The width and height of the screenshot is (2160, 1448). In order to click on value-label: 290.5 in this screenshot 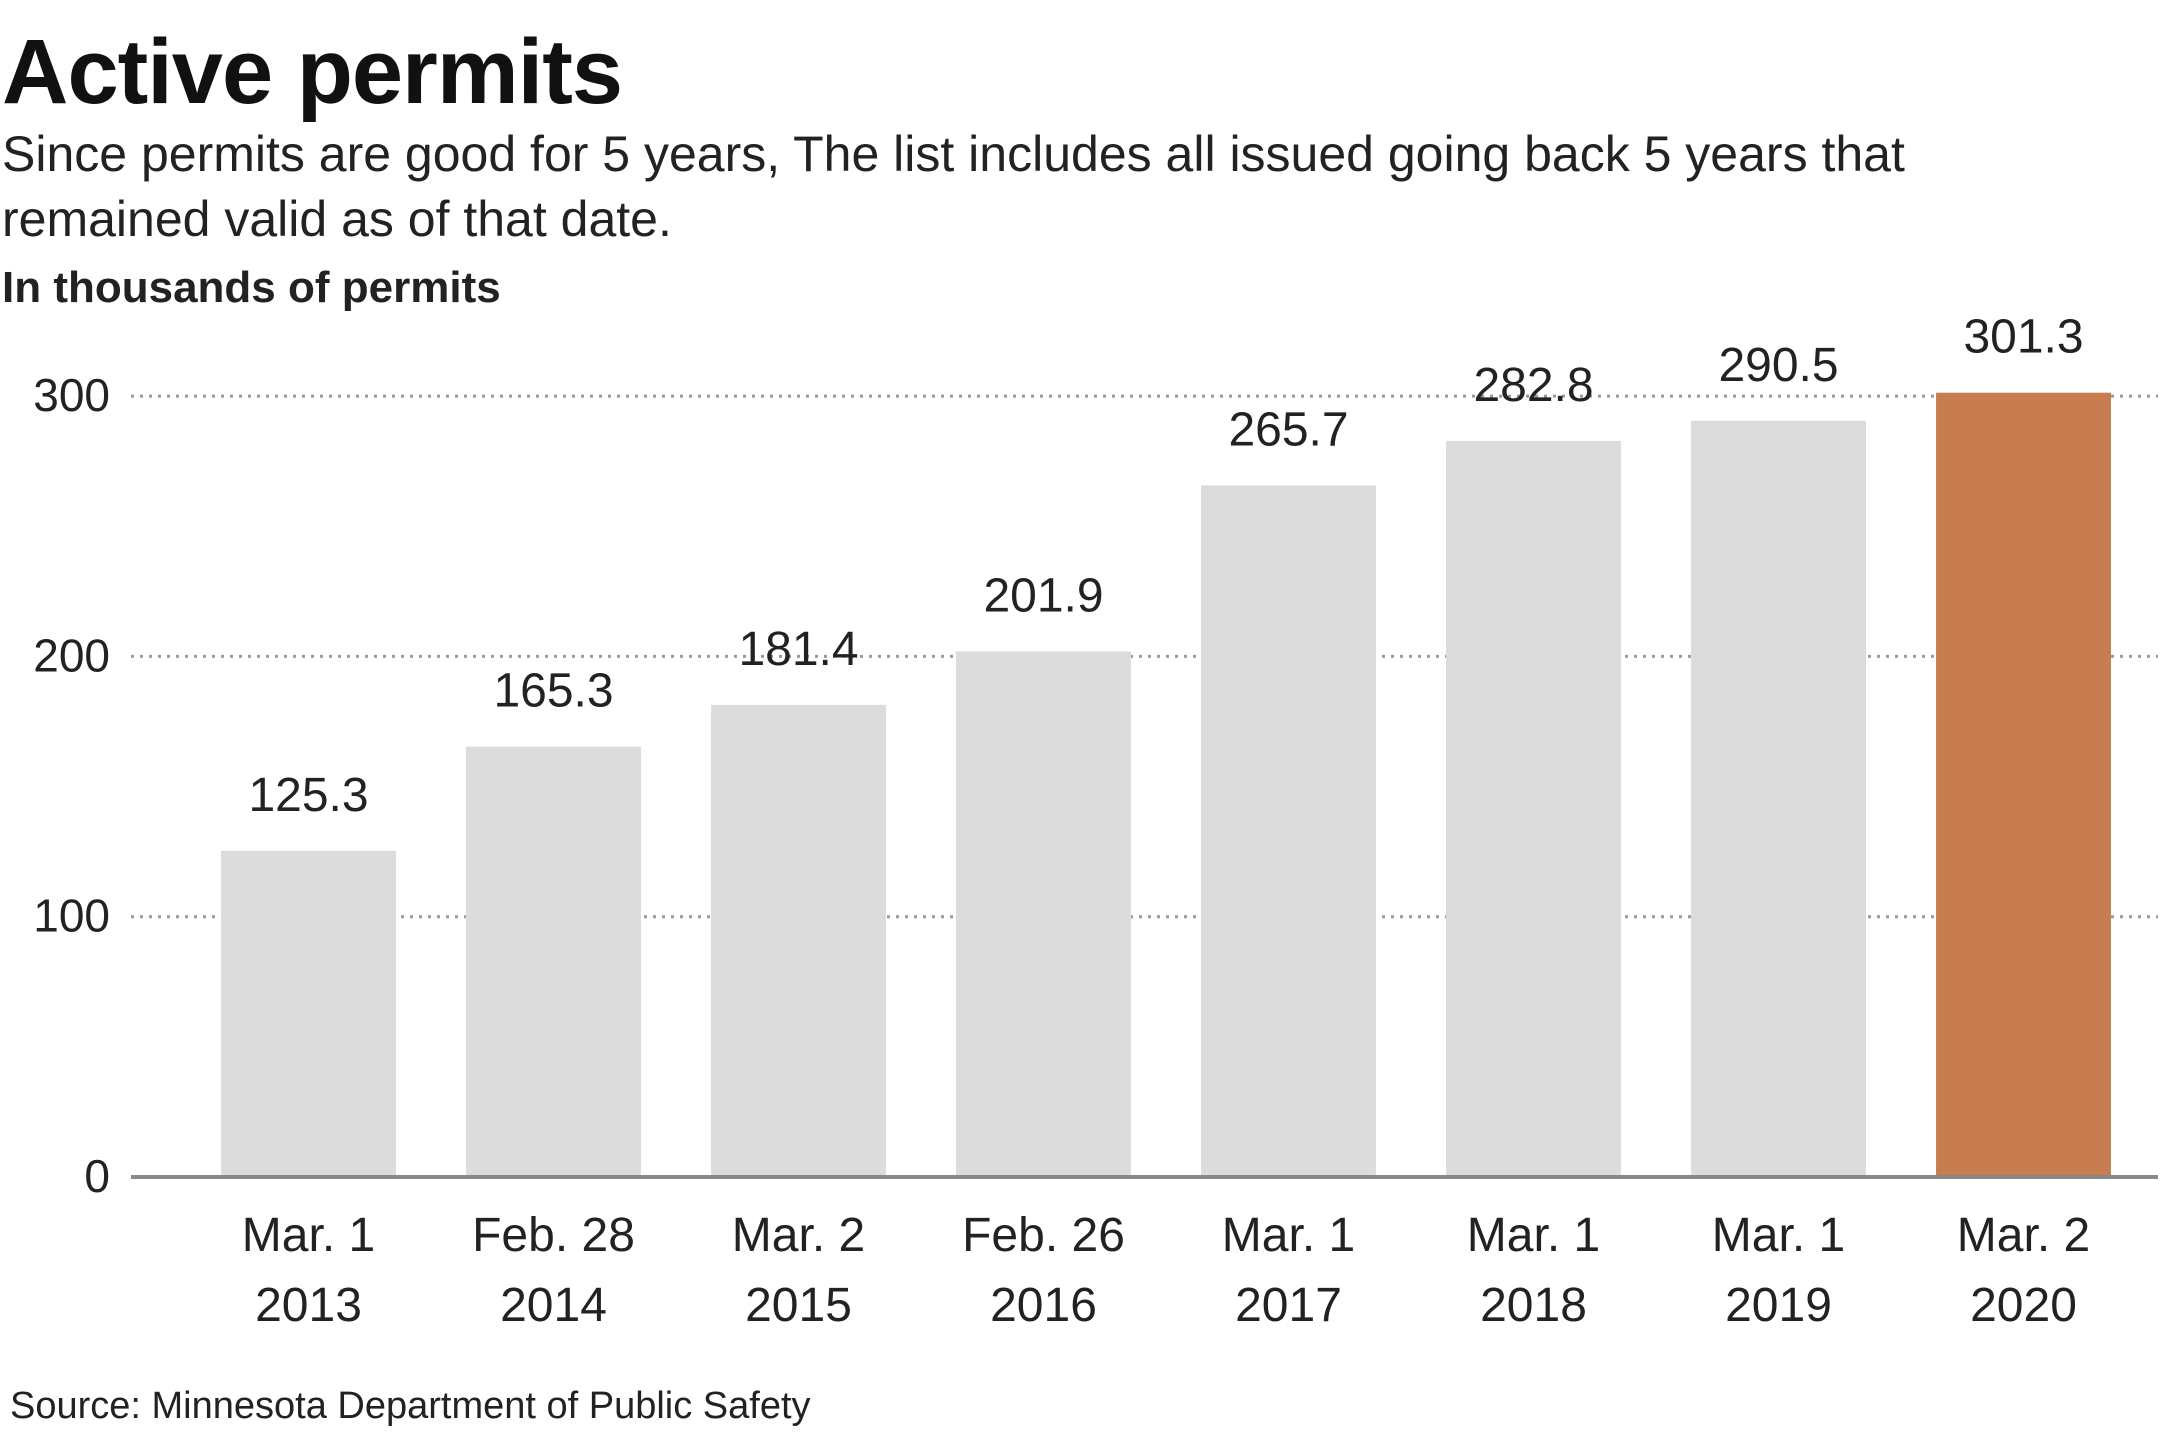, I will do `click(1778, 365)`.